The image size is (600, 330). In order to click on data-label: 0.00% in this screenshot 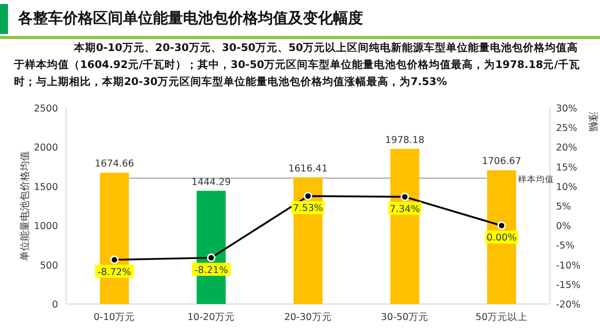, I will do `click(501, 238)`.